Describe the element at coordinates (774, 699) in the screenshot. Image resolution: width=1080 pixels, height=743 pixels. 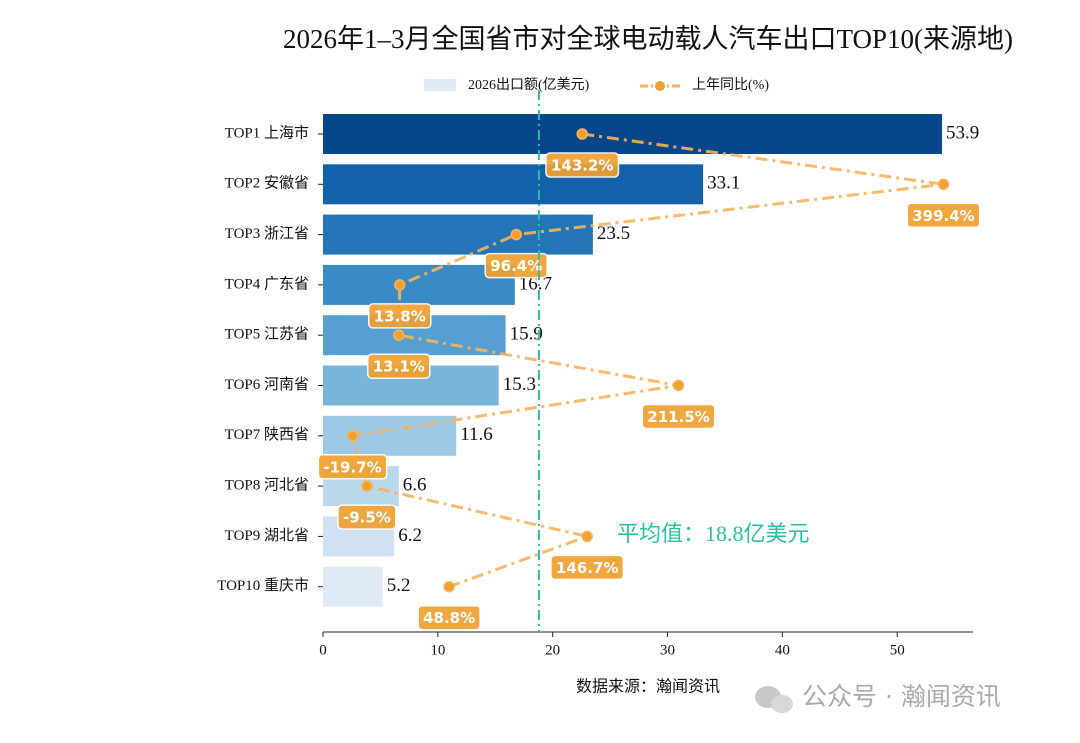
I see `watermark-icon` at that location.